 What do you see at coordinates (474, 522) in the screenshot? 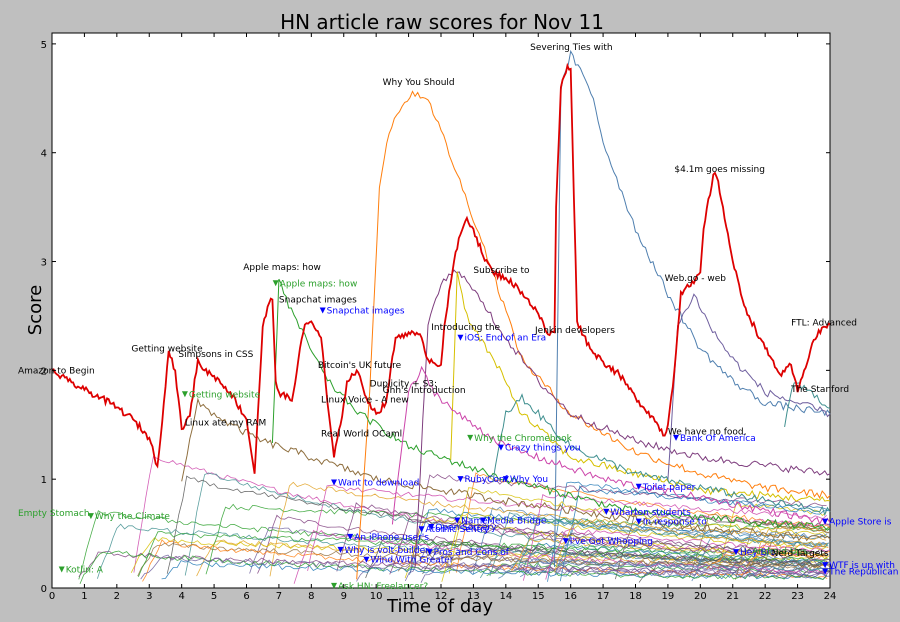
I see `annotation-label: Name` at bounding box center [474, 522].